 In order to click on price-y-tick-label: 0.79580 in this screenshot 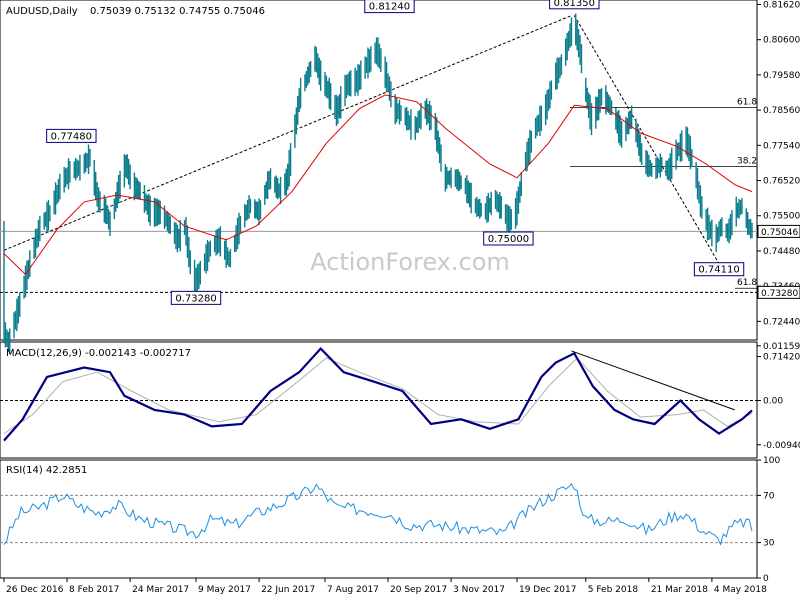, I will do `click(781, 76)`.